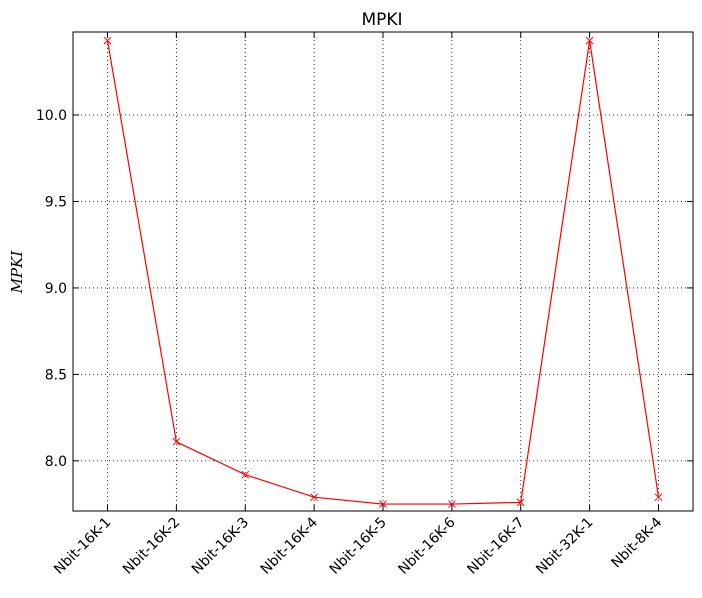 Image resolution: width=702 pixels, height=598 pixels. I want to click on chart-title: MPKI, so click(381, 20).